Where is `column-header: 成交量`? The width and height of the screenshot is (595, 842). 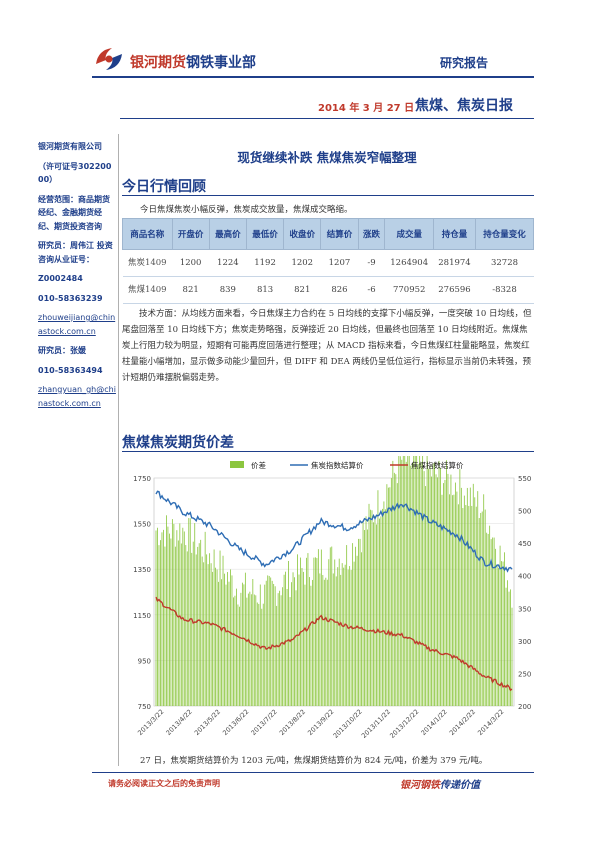
column-header: 成交量 is located at coordinates (409, 234).